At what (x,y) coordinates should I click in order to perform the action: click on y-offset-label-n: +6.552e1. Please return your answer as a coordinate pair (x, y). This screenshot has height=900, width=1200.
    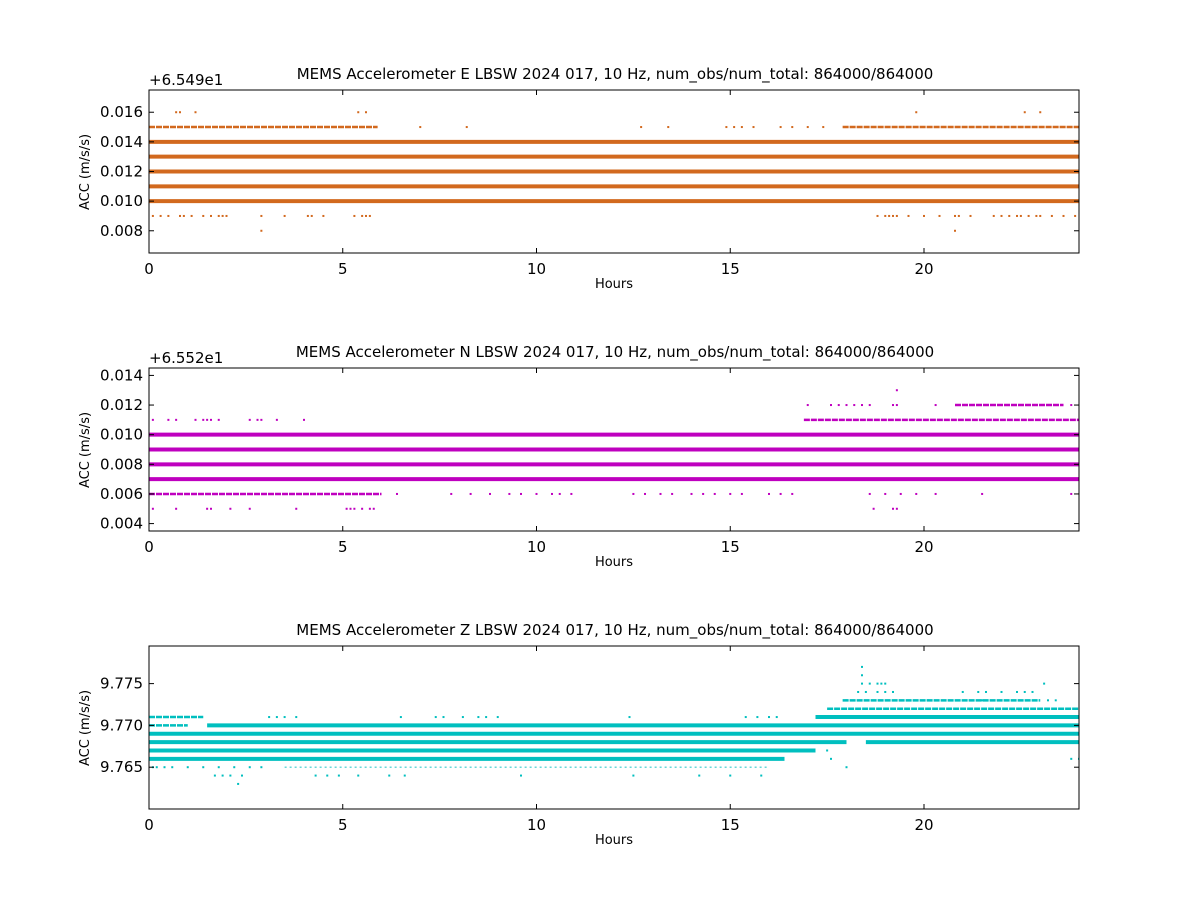
    Looking at the image, I should click on (186, 358).